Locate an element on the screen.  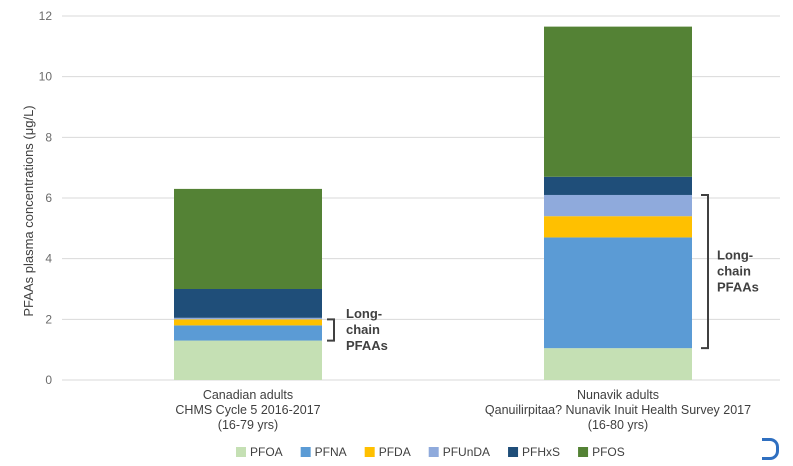
legend-label-pfda: PFDA is located at coordinates (395, 452).